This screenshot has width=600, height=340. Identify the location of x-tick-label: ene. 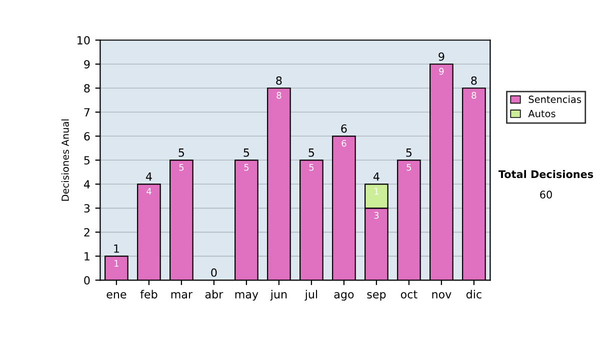
(116, 295).